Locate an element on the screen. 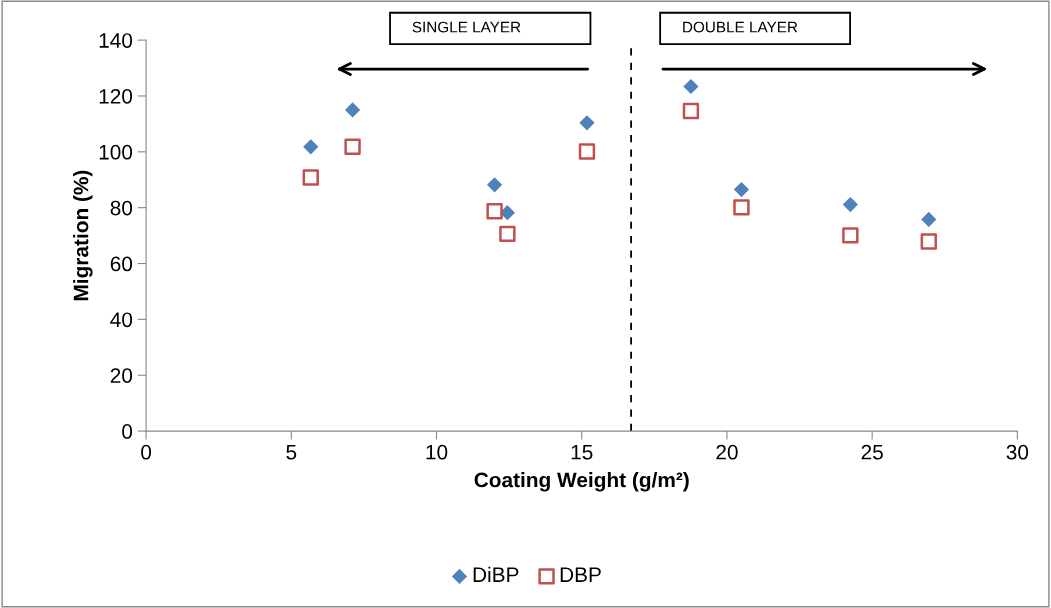  text: SINGLE LAYER is located at coordinates (466, 27).